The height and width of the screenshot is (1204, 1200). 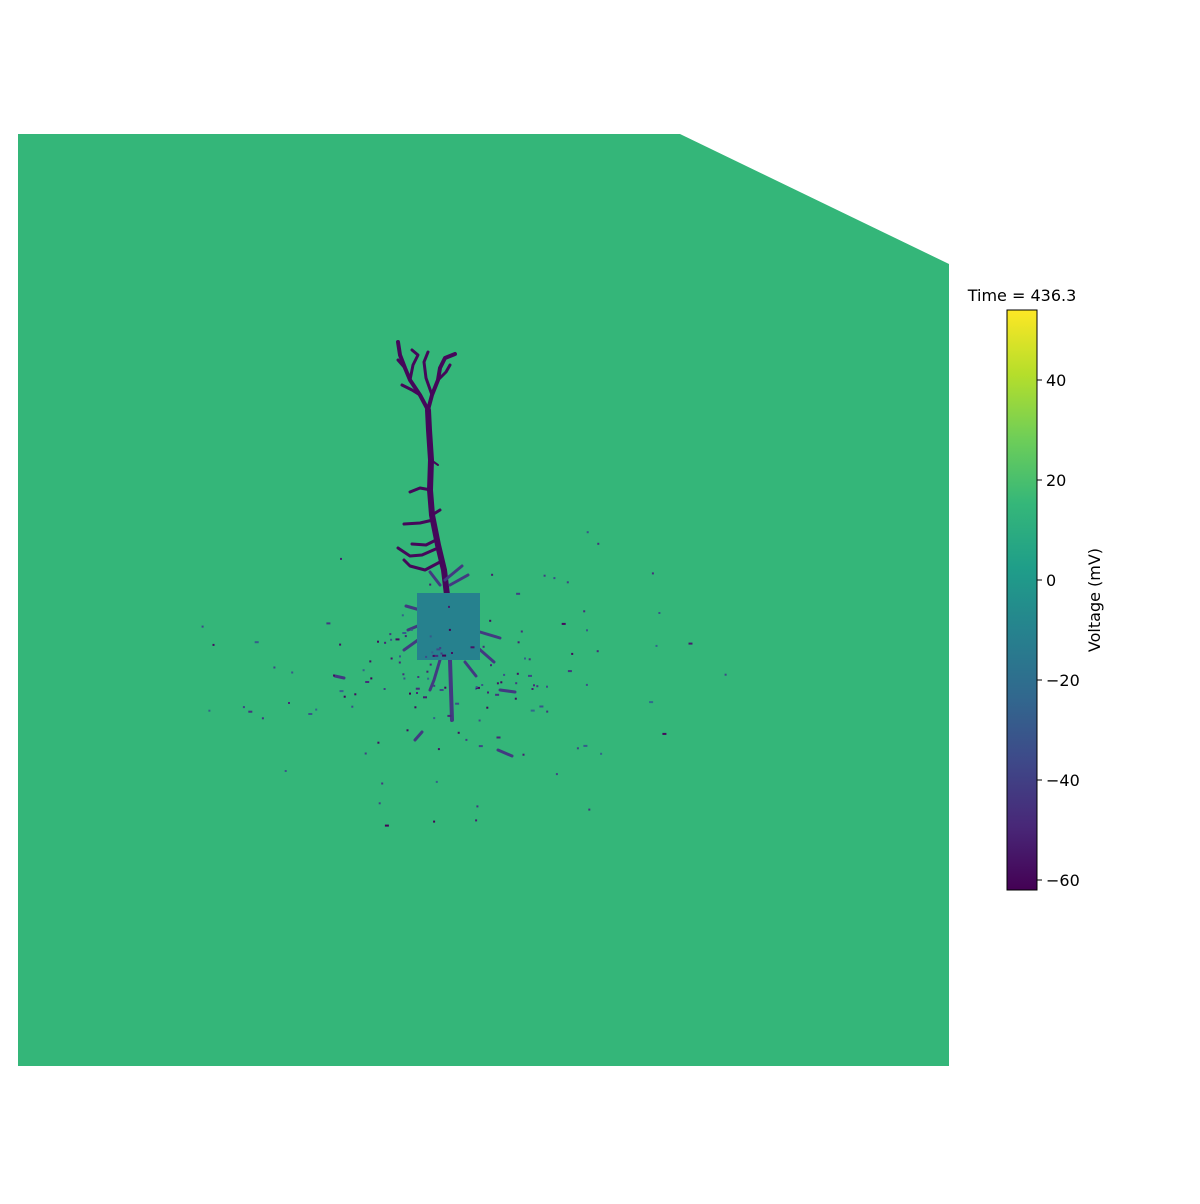 I want to click on colorbar-tick-label: −40, so click(x=1063, y=780).